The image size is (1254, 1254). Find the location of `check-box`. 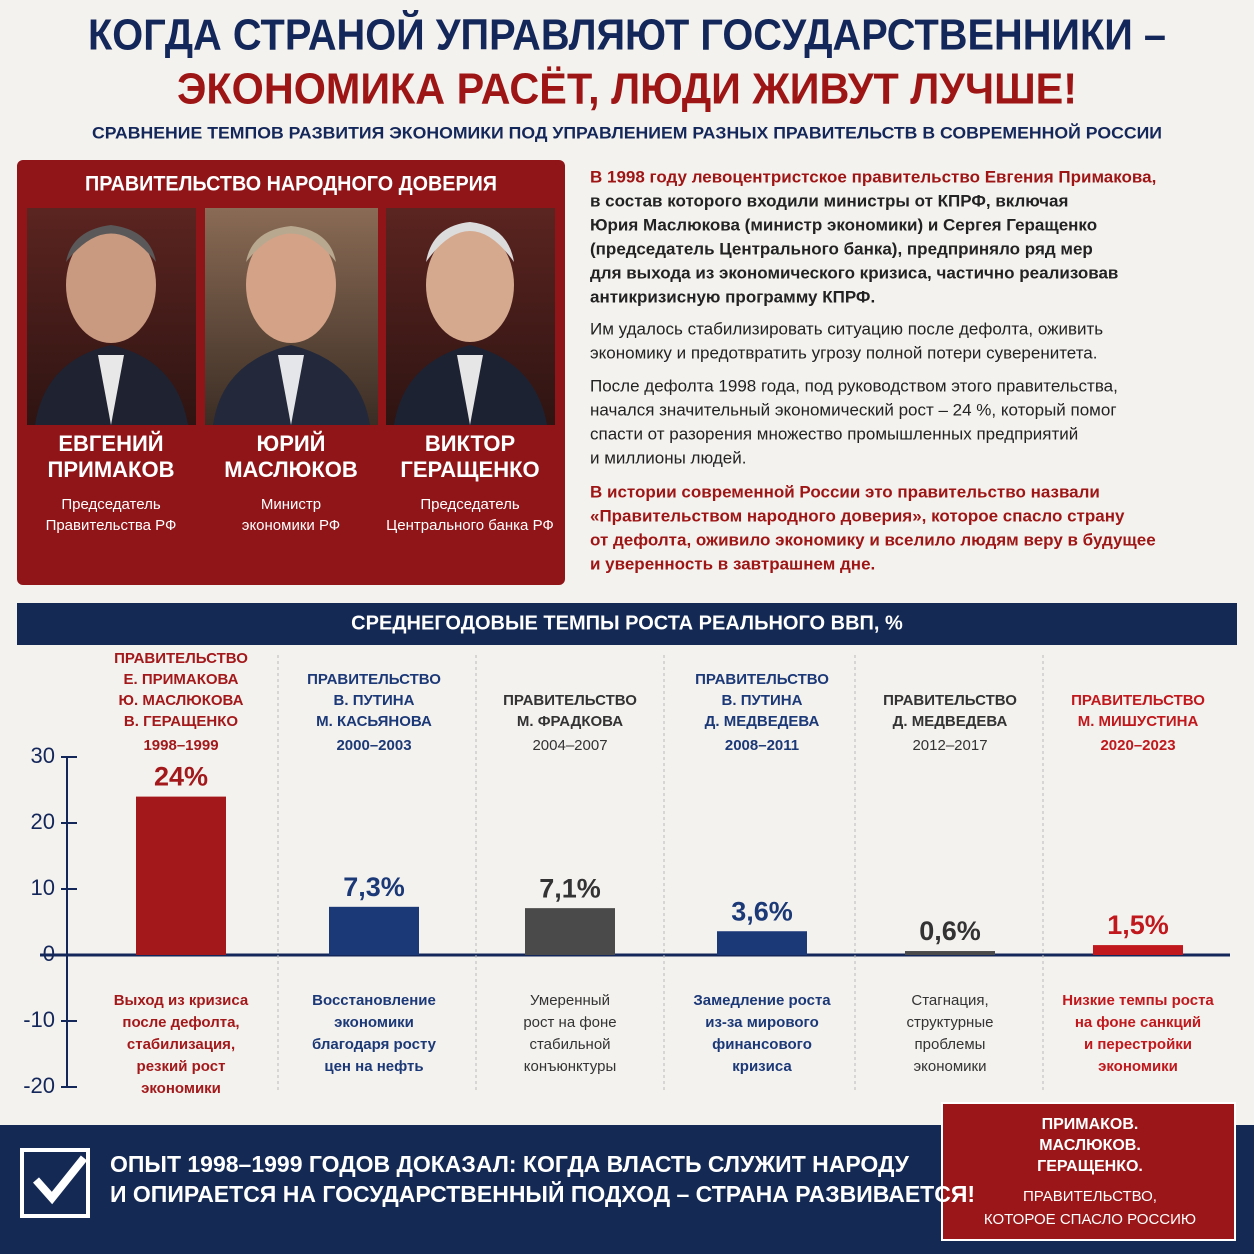

check-box is located at coordinates (55, 1183).